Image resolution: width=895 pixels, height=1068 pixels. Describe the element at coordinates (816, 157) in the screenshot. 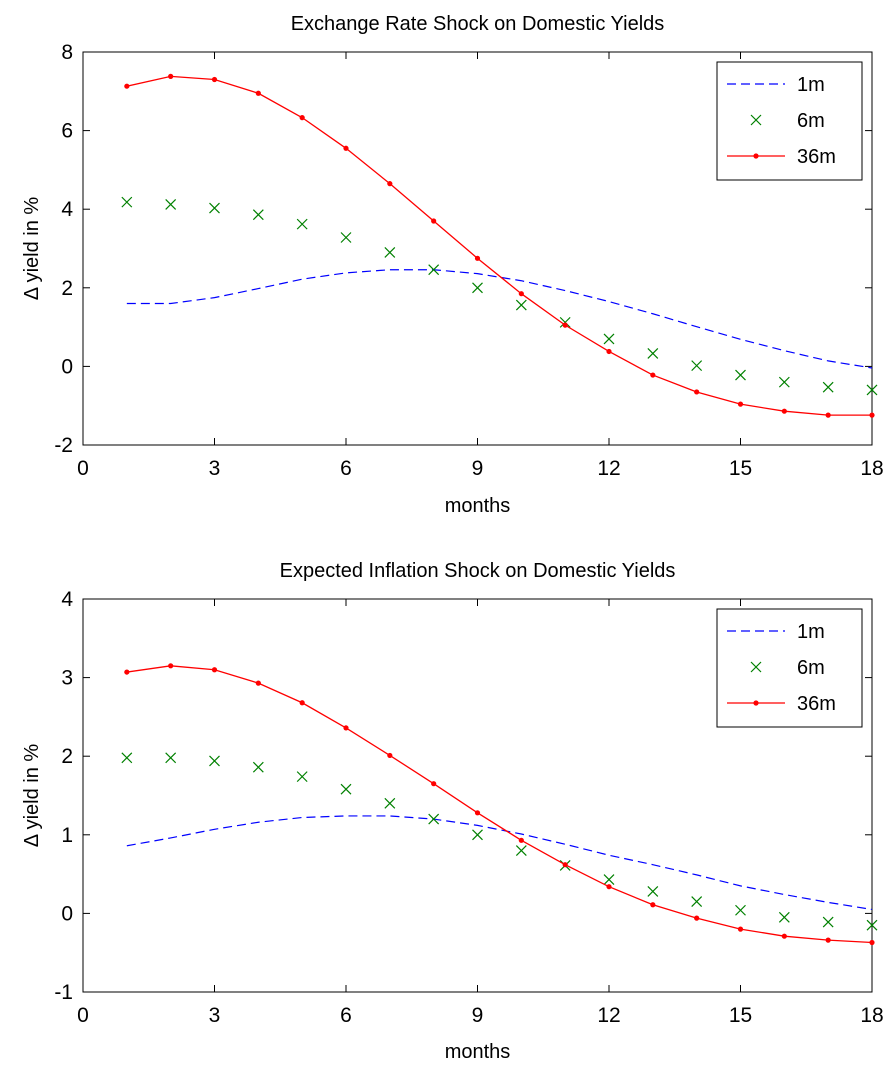

I see `legend-label: 36m` at that location.